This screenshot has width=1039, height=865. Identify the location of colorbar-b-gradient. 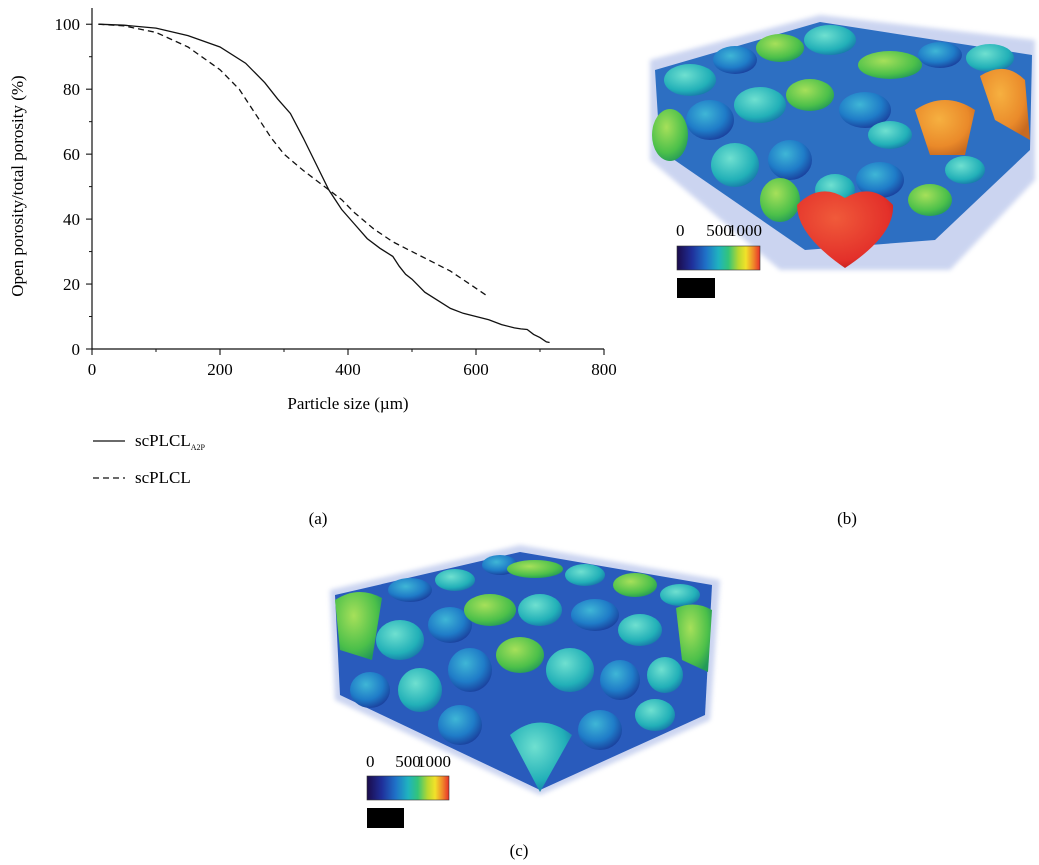
(718, 258).